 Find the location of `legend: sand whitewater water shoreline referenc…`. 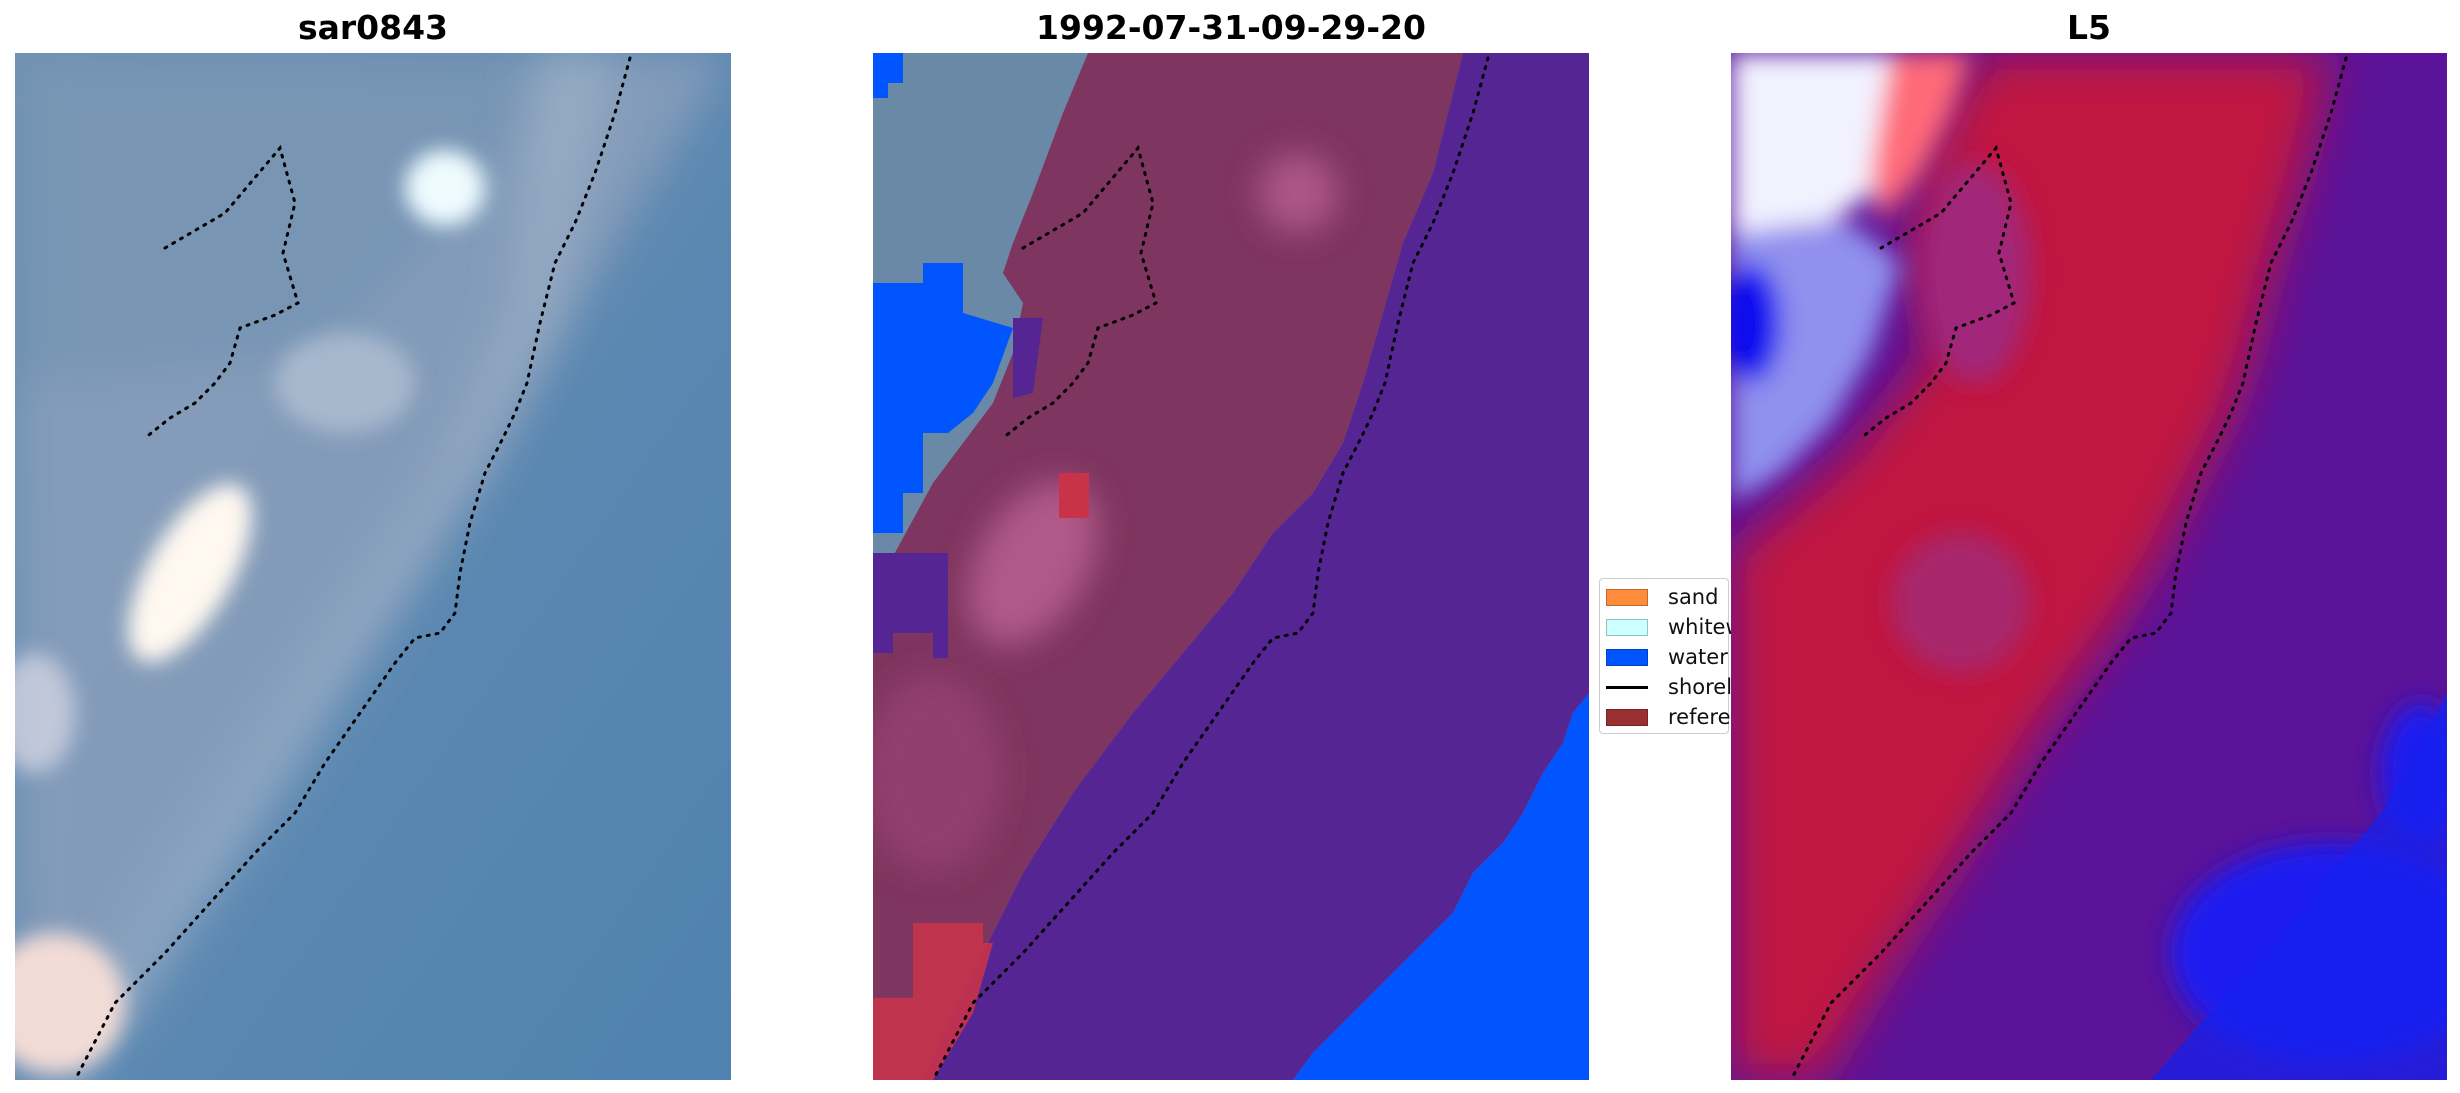

legend: sand whitewater water shoreline referenc… is located at coordinates (1769, 656).